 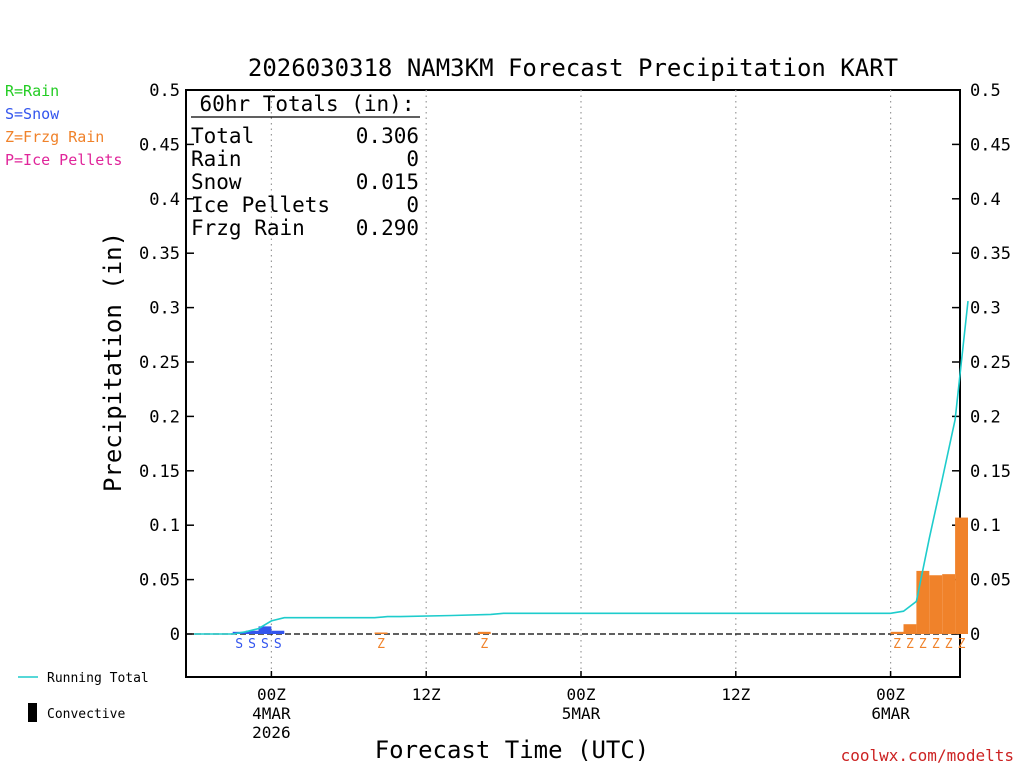 What do you see at coordinates (990, 363) in the screenshot?
I see `y-tick-label-right: 0.25` at bounding box center [990, 363].